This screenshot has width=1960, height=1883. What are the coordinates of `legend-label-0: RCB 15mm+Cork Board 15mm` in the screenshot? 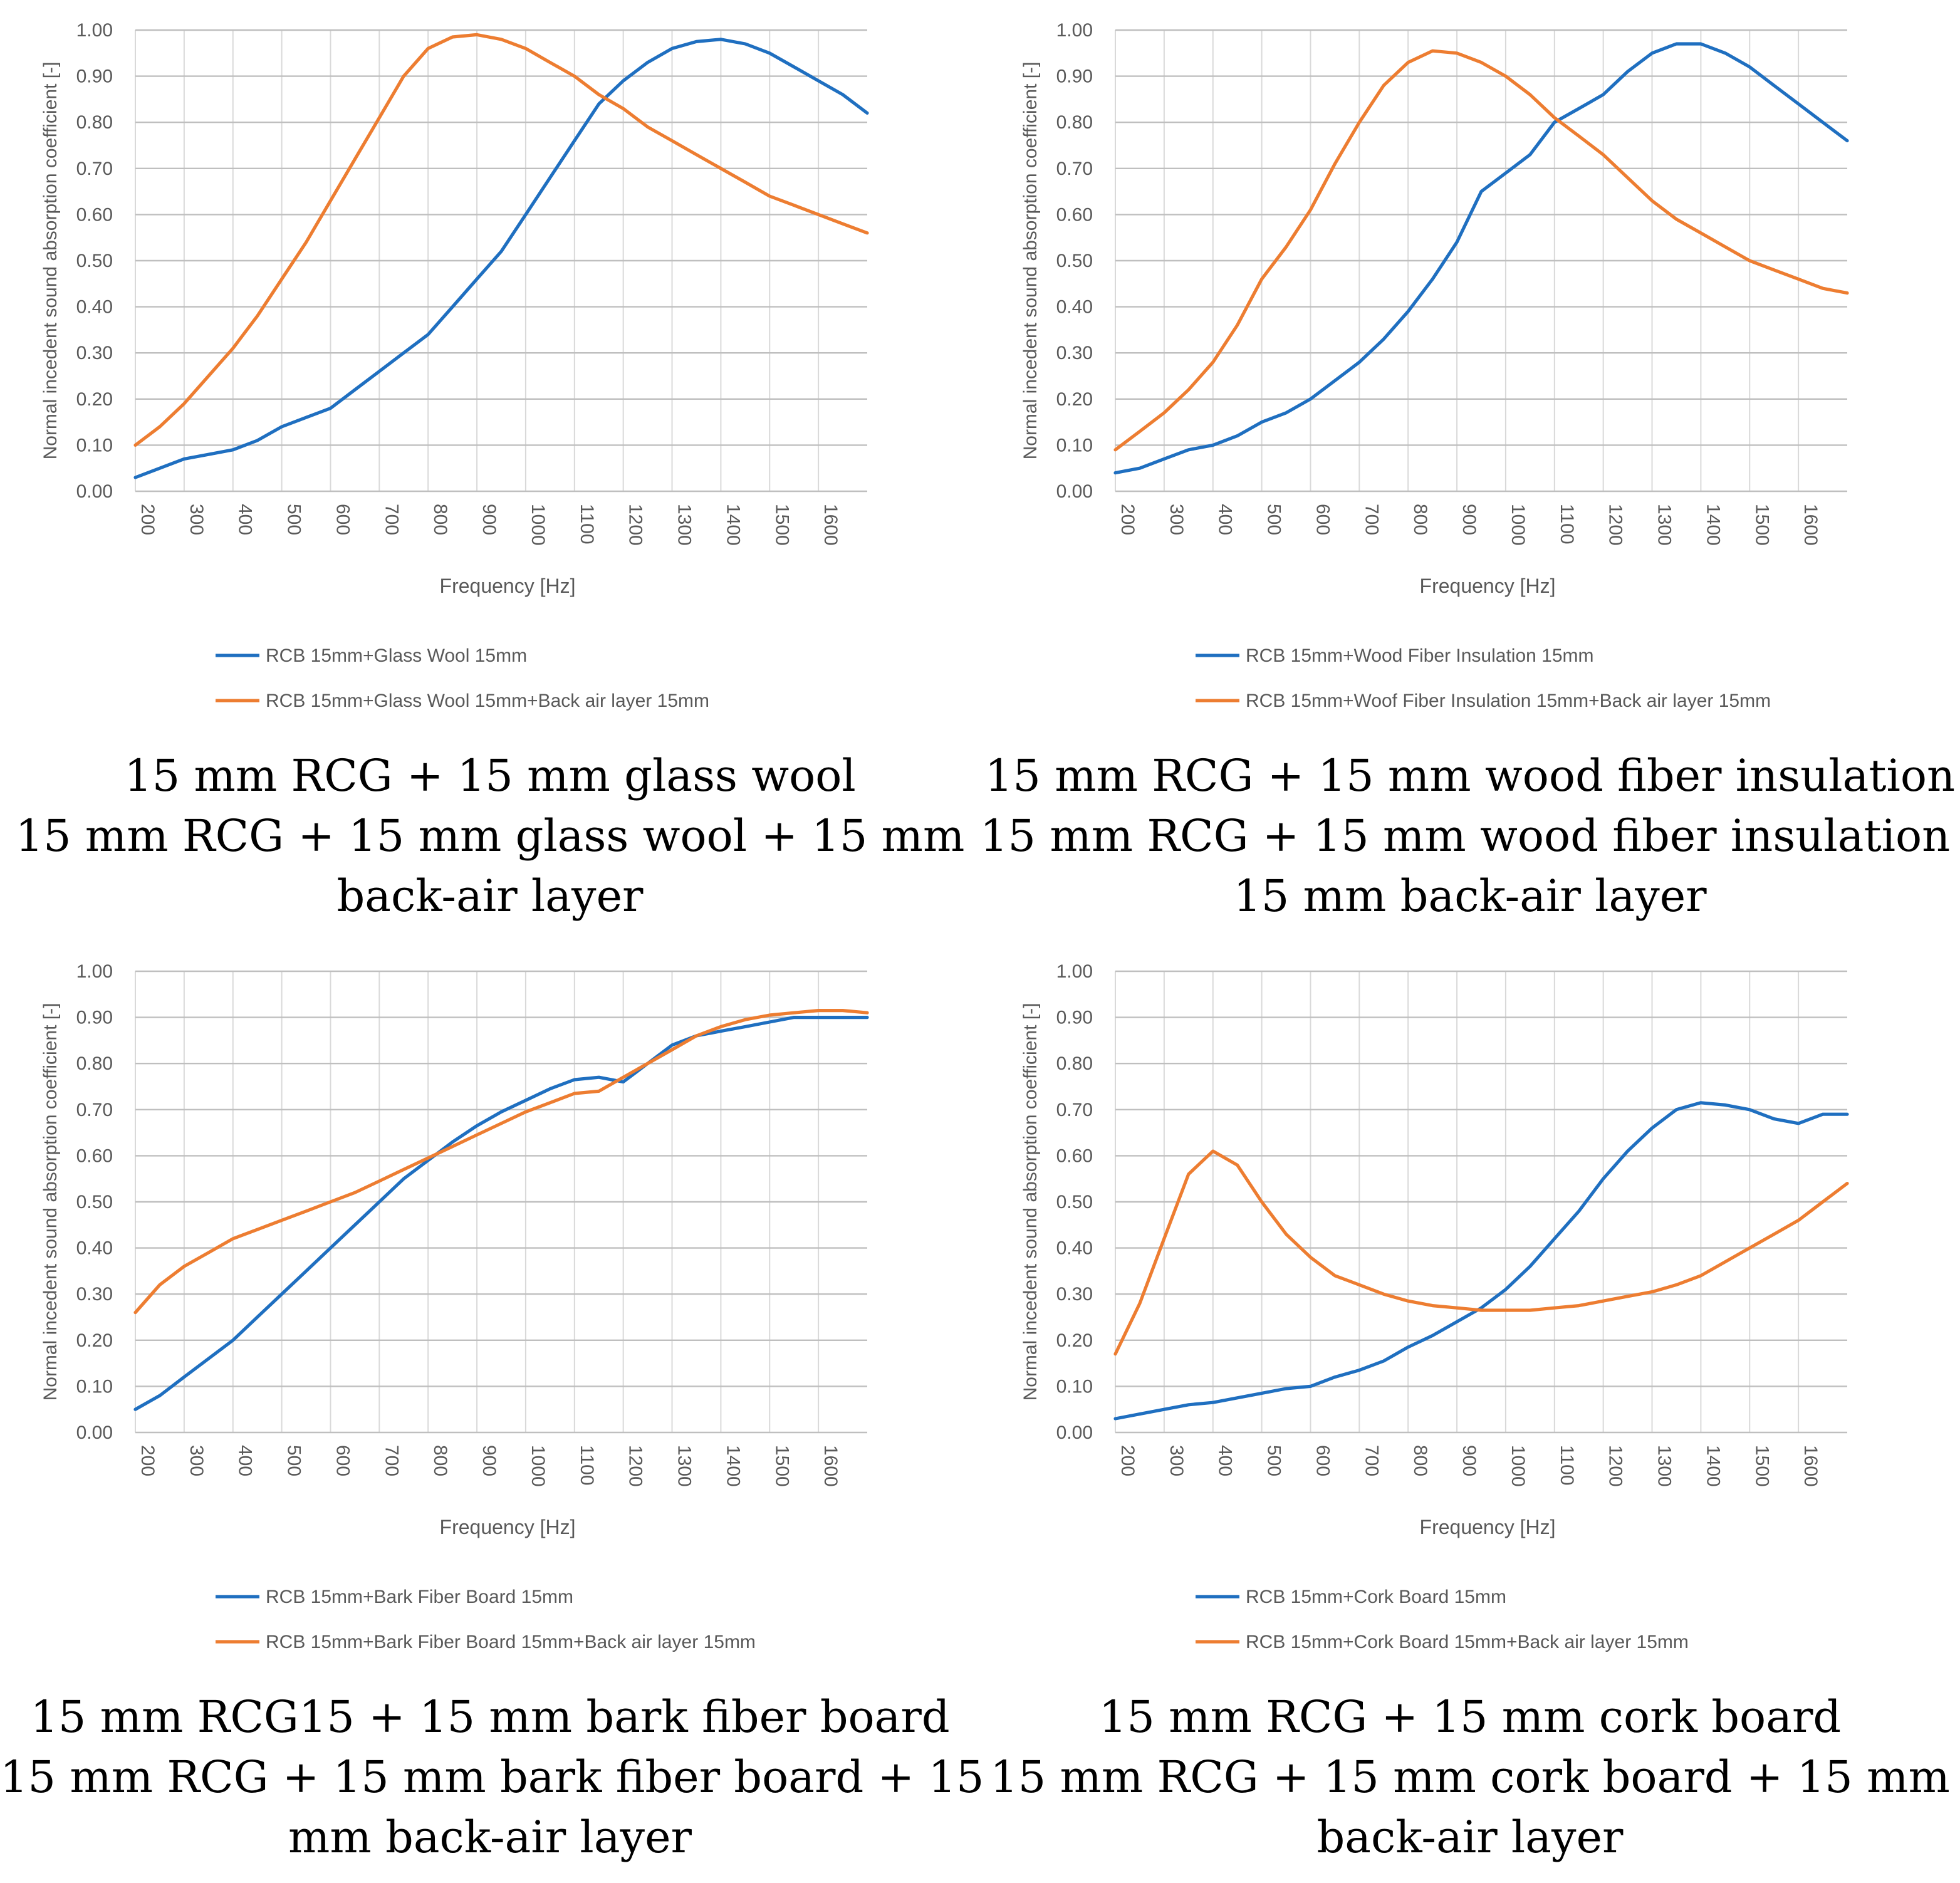 It's located at (1376, 1597).